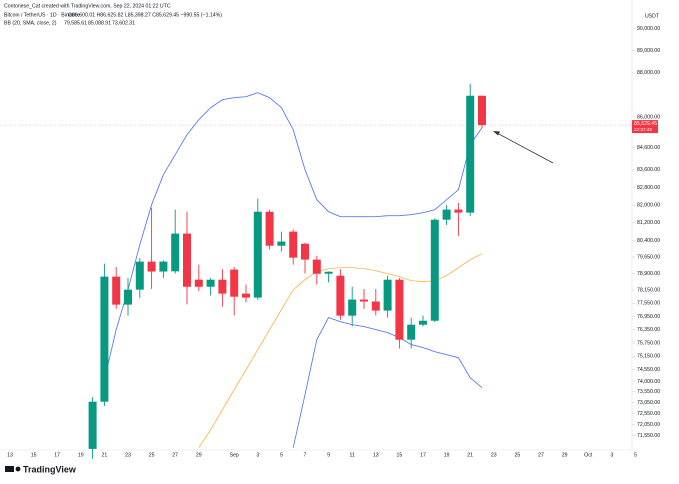 This screenshot has height=484, width=679. What do you see at coordinates (42, 15) in the screenshot?
I see `symbol-label: Bitcoin / TetherUS · 1D · Binance` at bounding box center [42, 15].